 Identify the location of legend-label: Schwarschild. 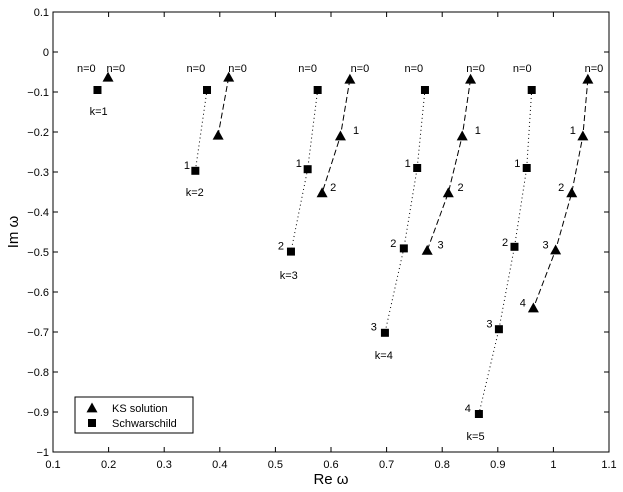
(144, 424).